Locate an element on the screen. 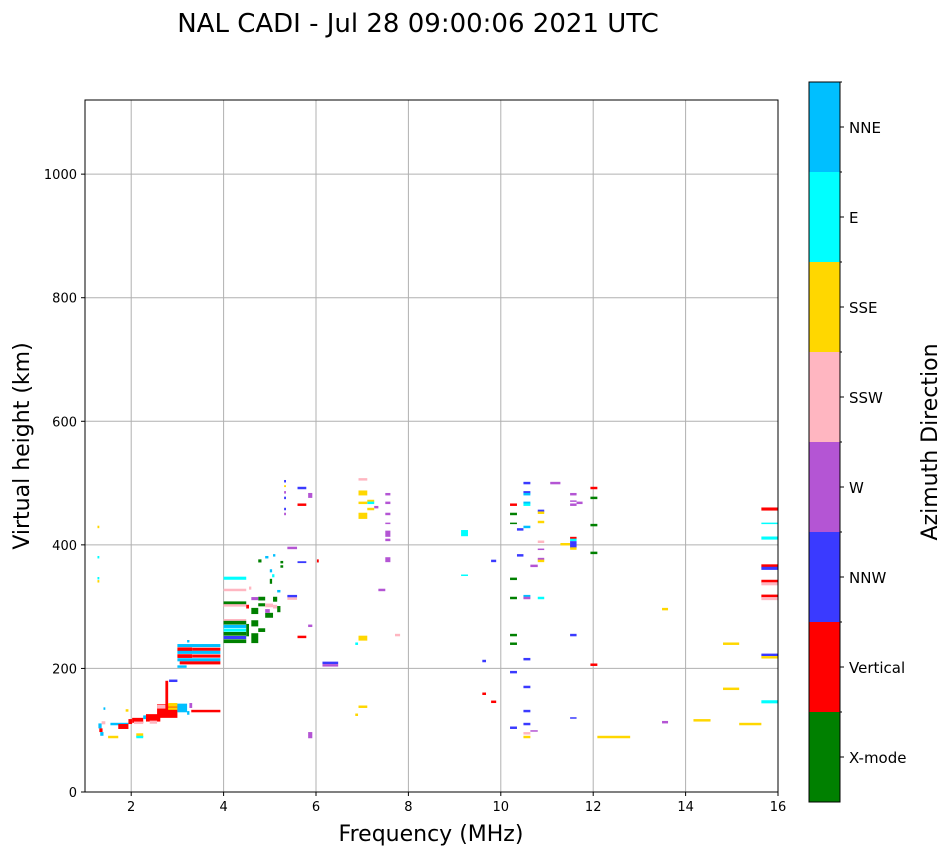  y-axis-ticks: 0 200 400 600 800 1000 is located at coordinates (64, 484).